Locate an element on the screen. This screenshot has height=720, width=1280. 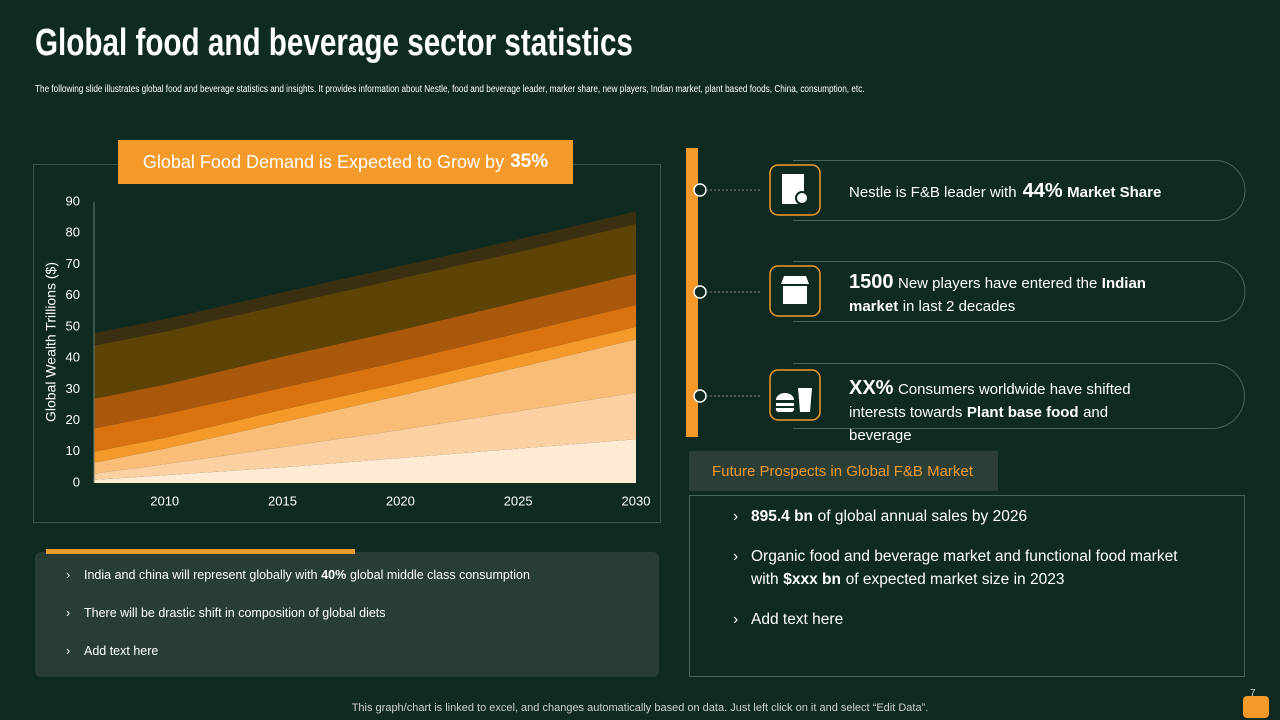
card-outlines is located at coordinates (1019, 294).